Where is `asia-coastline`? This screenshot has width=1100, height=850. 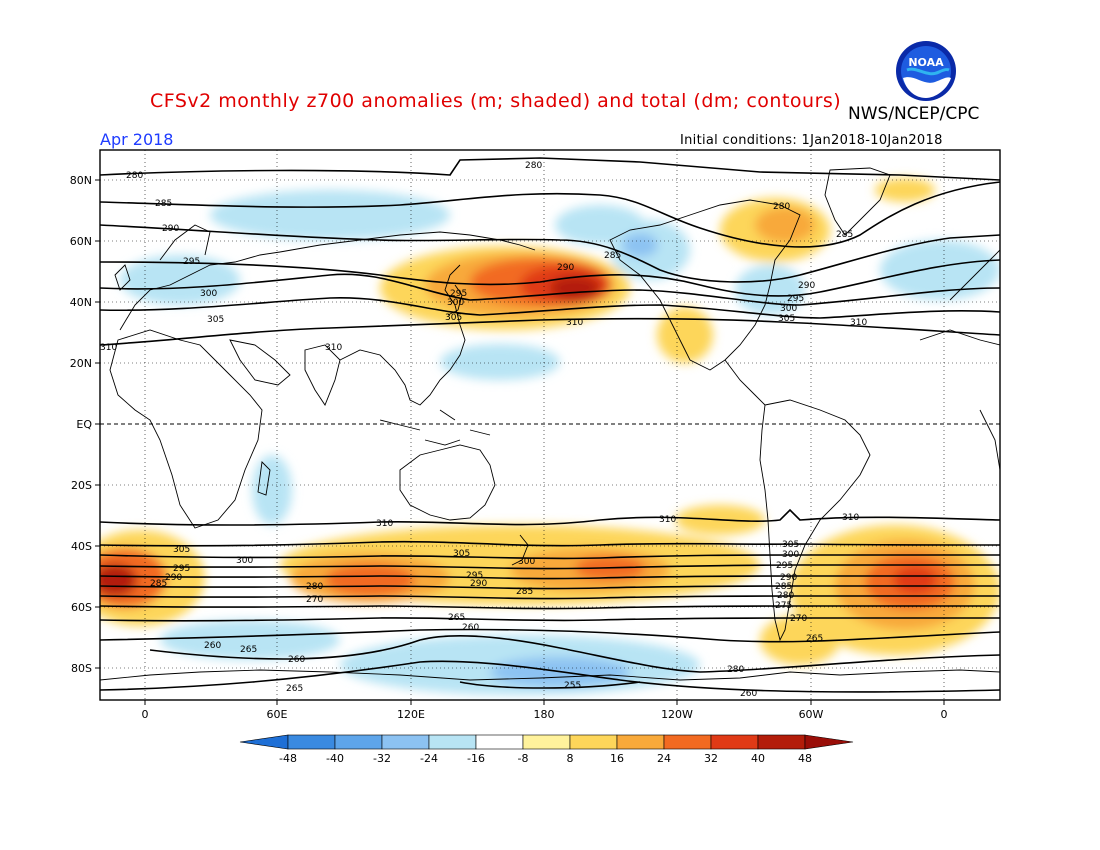
asia-coastline is located at coordinates (407, 318).